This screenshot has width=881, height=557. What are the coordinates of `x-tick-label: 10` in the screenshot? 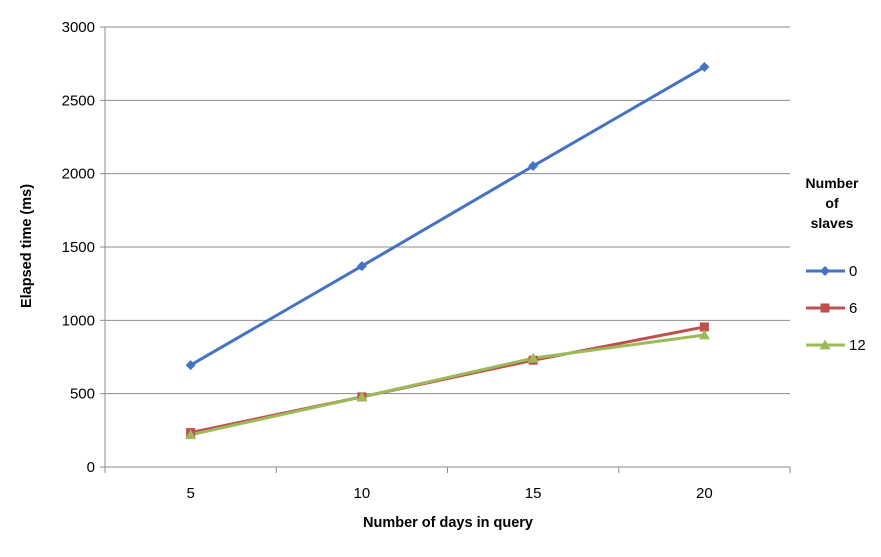 It's located at (362, 493).